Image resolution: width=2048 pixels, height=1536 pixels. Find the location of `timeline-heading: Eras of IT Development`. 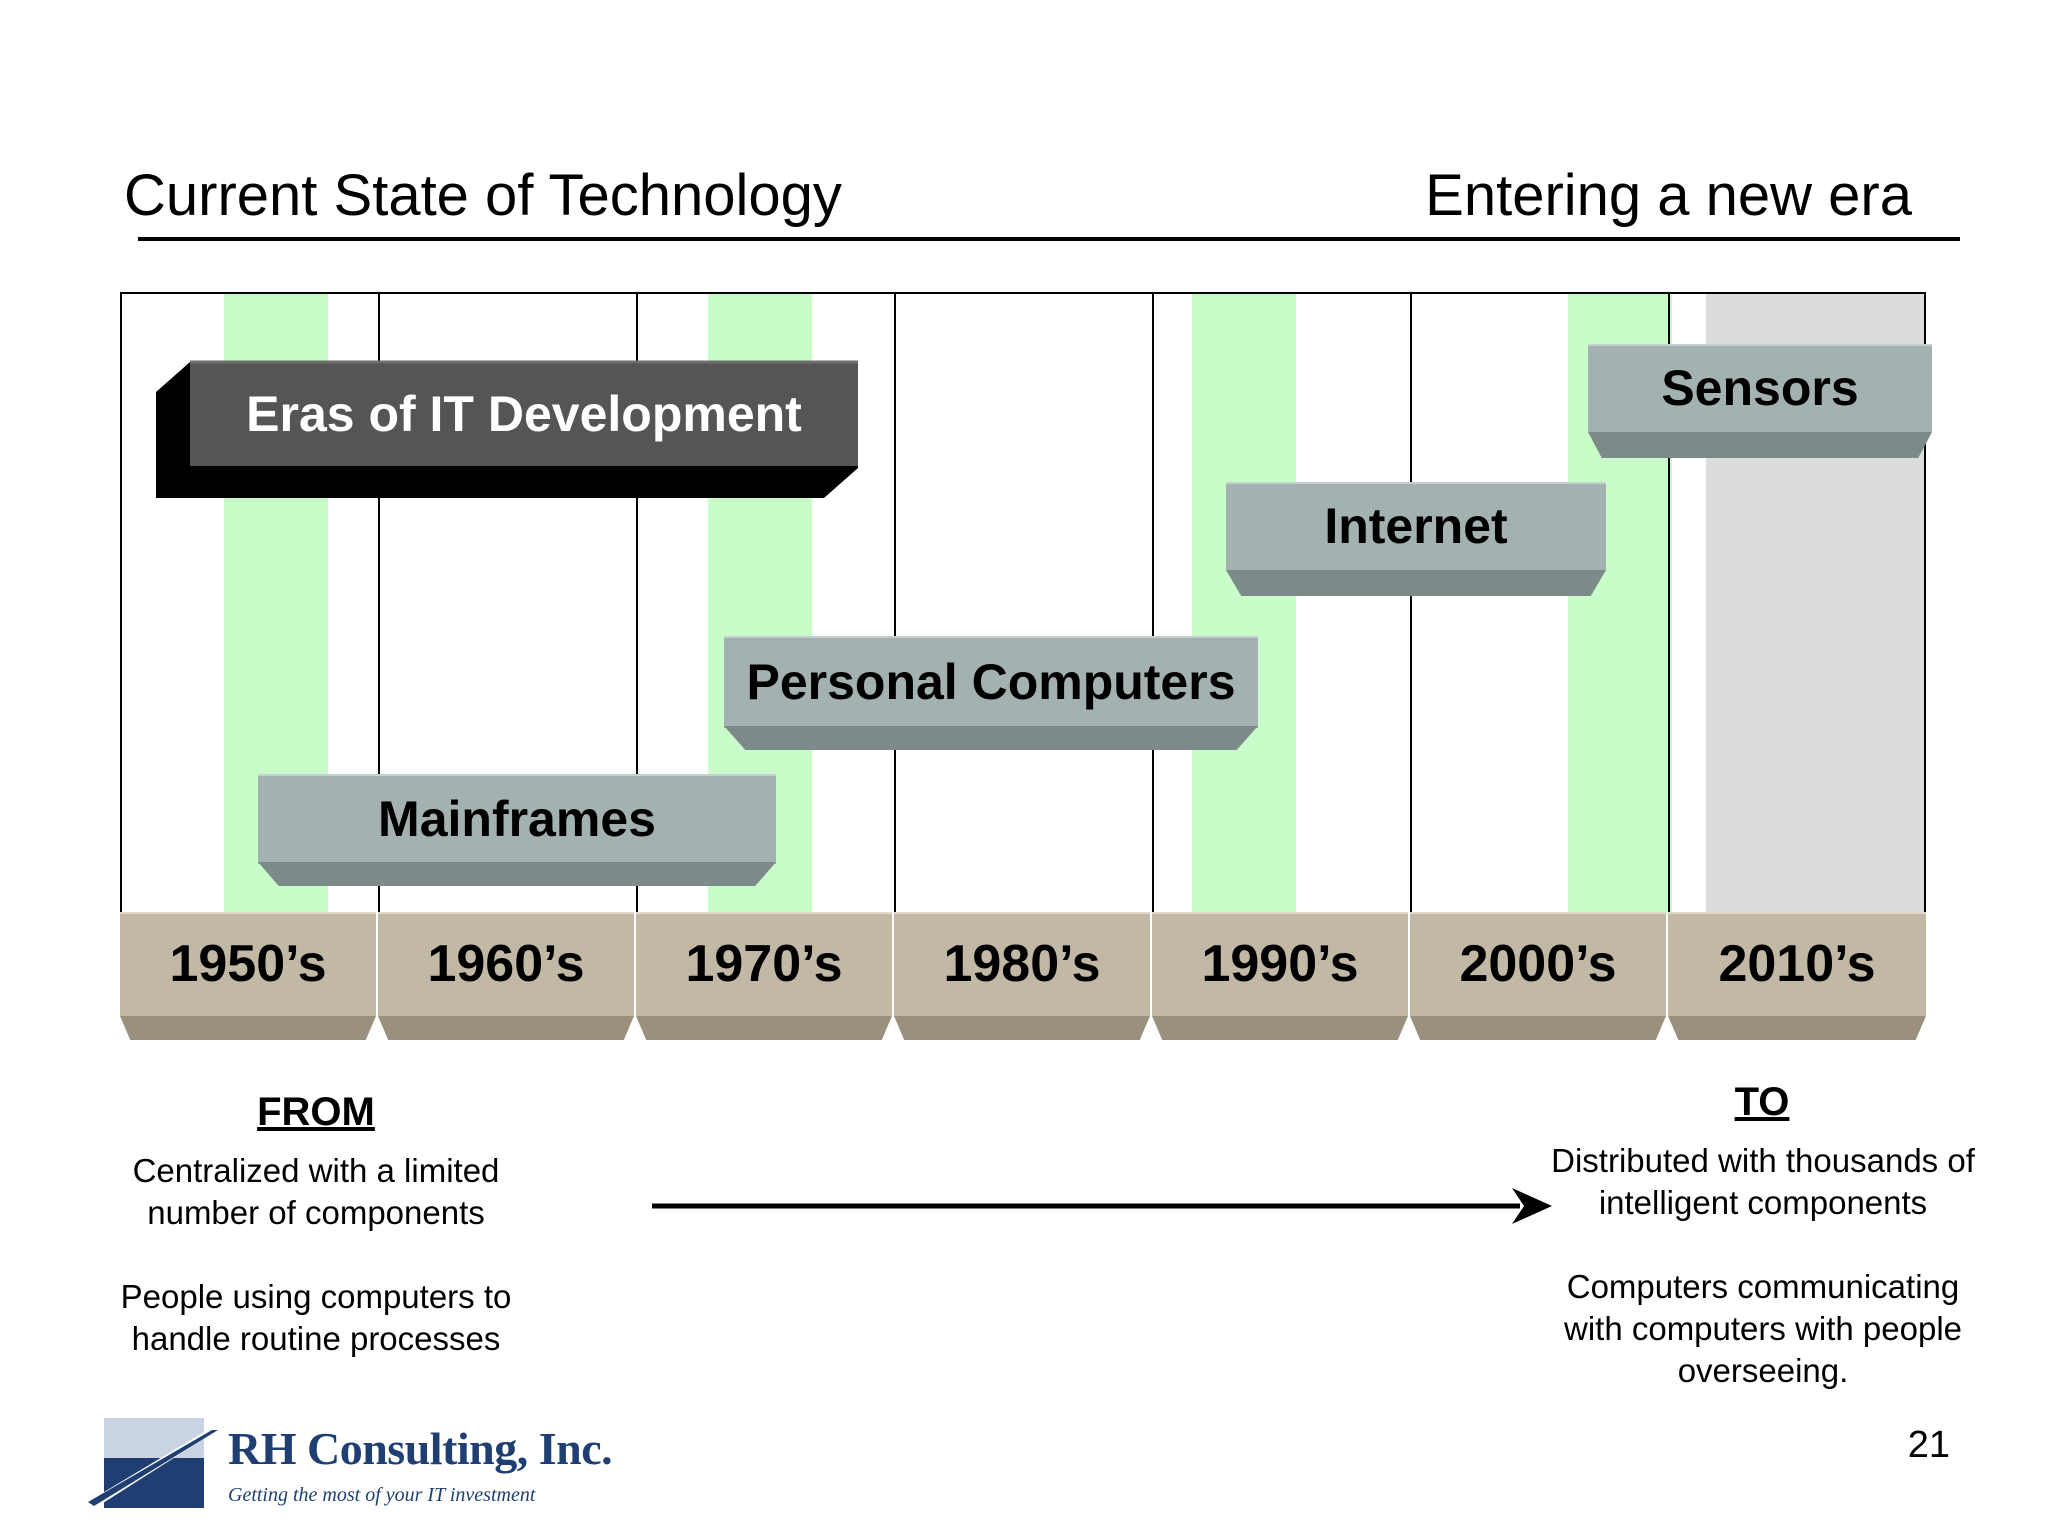

timeline-heading: Eras of IT Development is located at coordinates (524, 414).